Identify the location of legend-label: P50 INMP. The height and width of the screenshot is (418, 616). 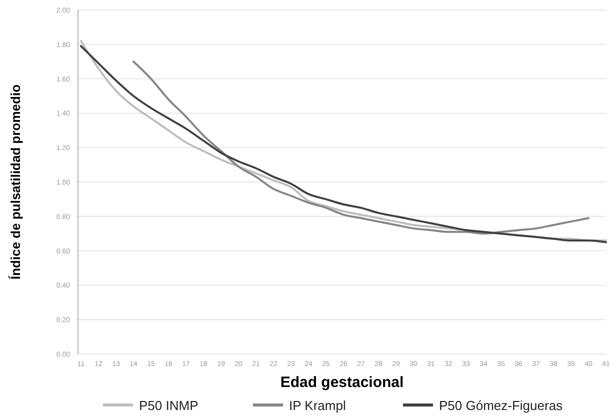
(168, 405).